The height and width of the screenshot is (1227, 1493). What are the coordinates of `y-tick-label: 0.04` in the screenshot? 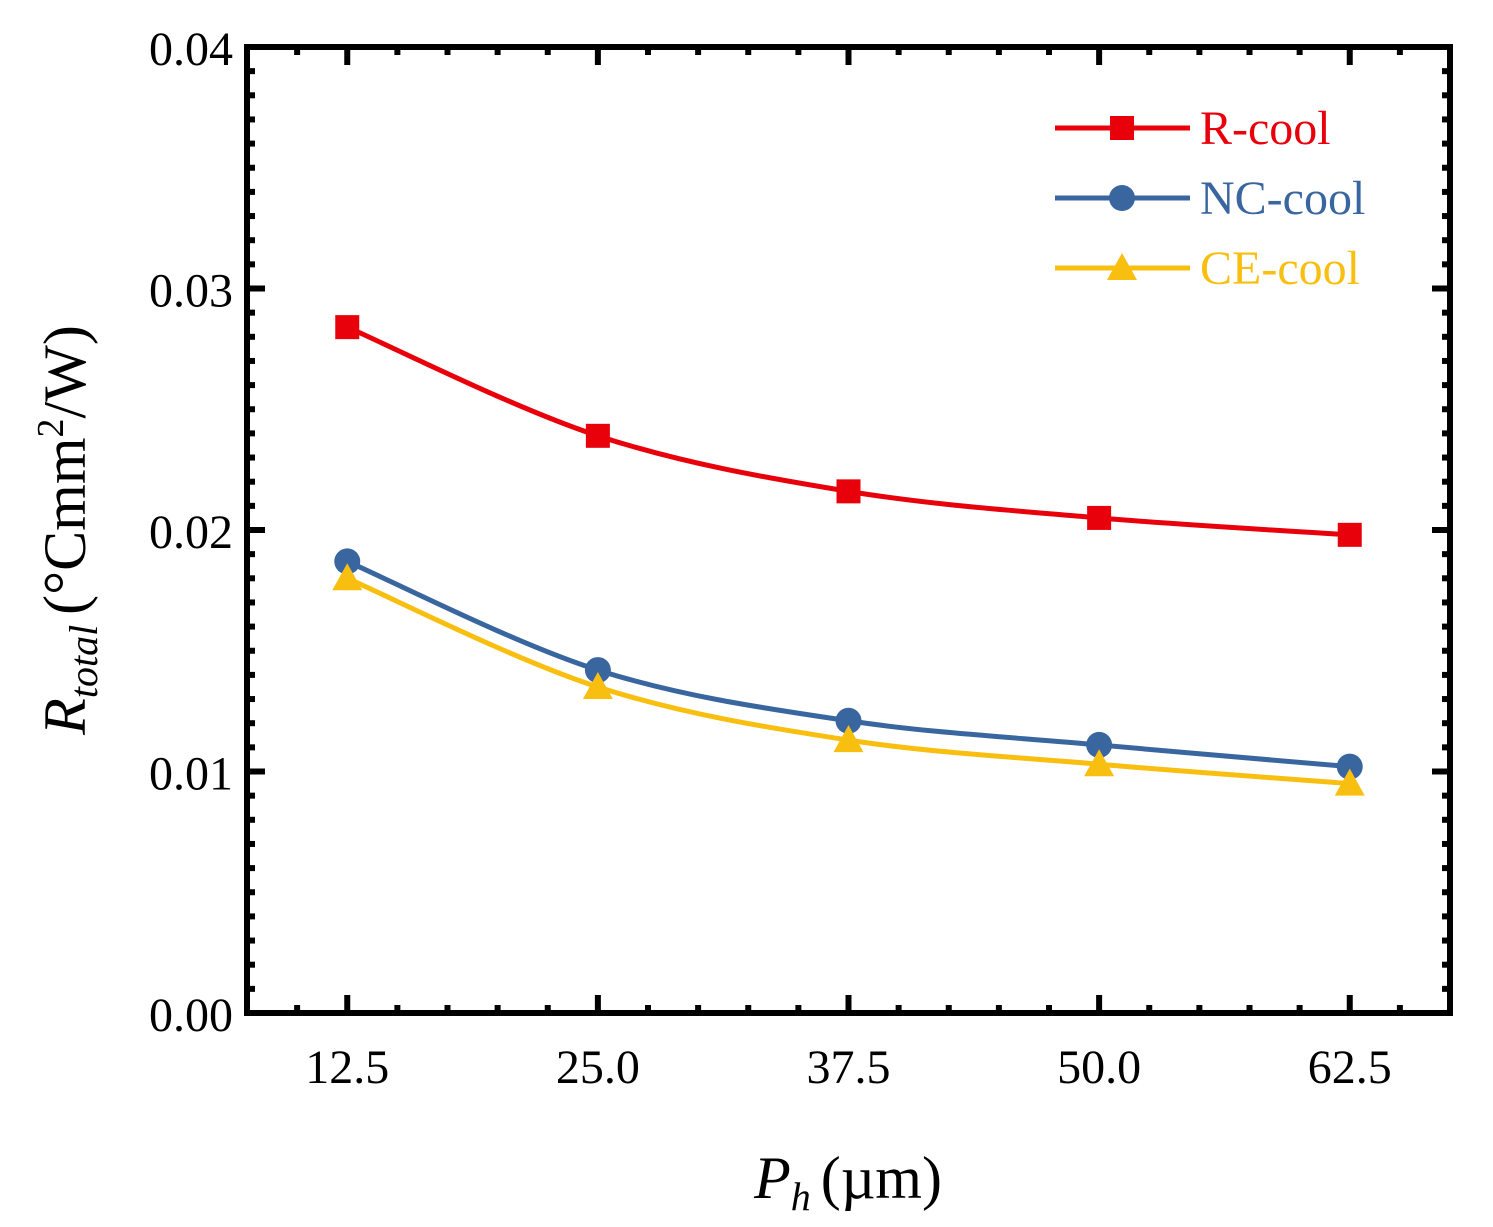 It's located at (191, 49).